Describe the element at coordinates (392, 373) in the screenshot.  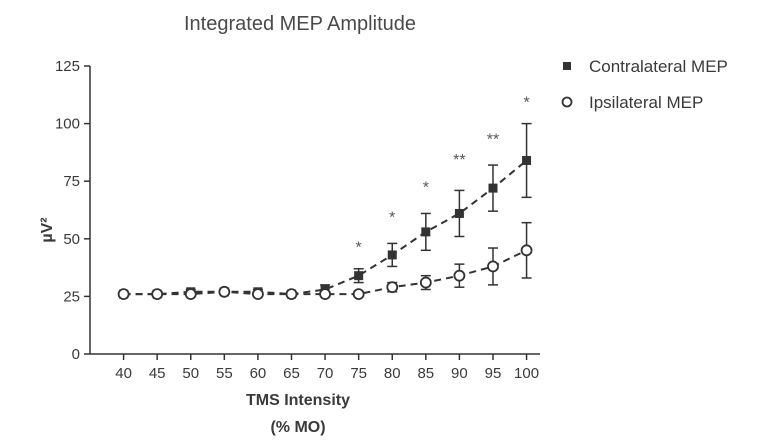
I see `x-tick-label: 80` at that location.